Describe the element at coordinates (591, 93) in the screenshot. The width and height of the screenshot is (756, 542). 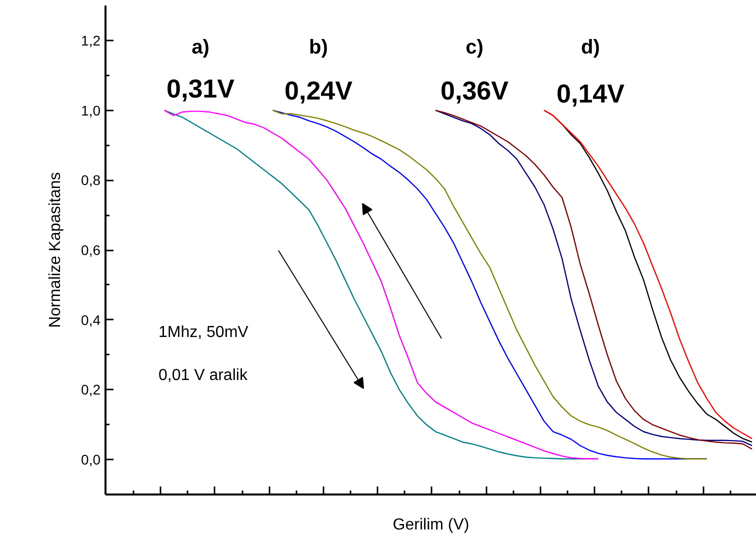
I see `annotation: 0,14V` at that location.